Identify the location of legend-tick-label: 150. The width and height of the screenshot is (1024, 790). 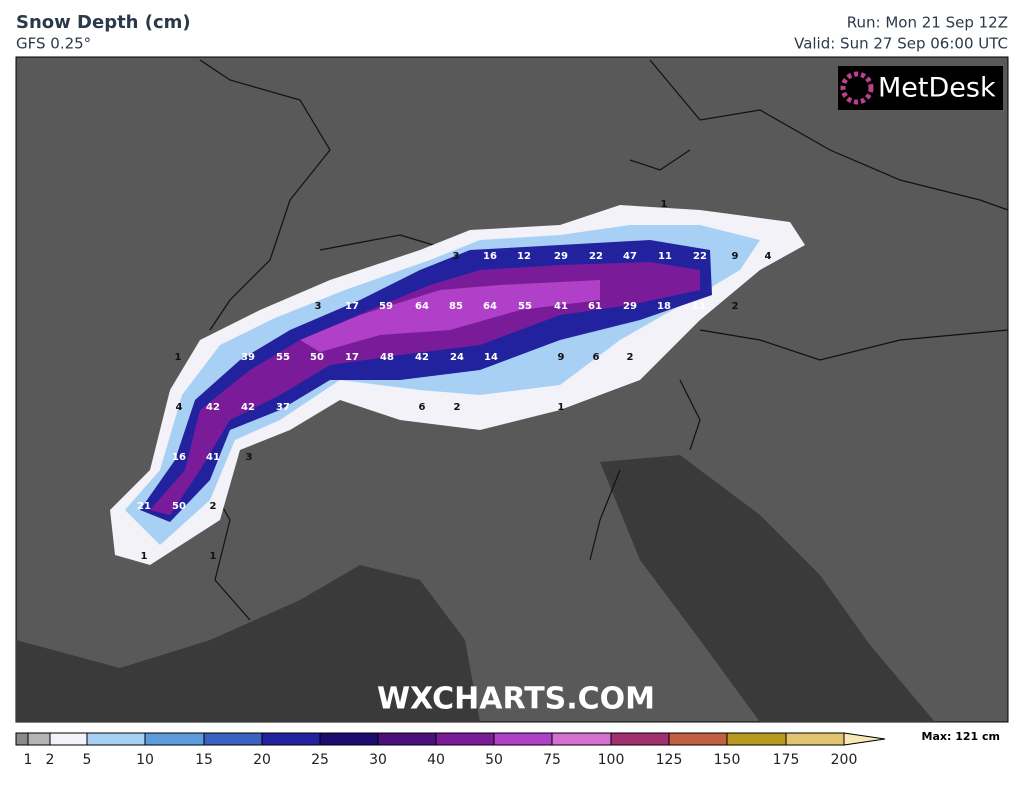
(727, 760).